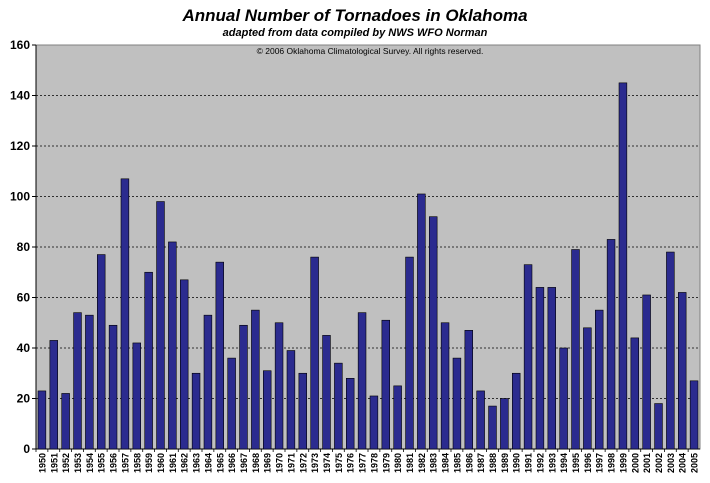  What do you see at coordinates (422, 463) in the screenshot?
I see `x-tick-label: 1982` at bounding box center [422, 463].